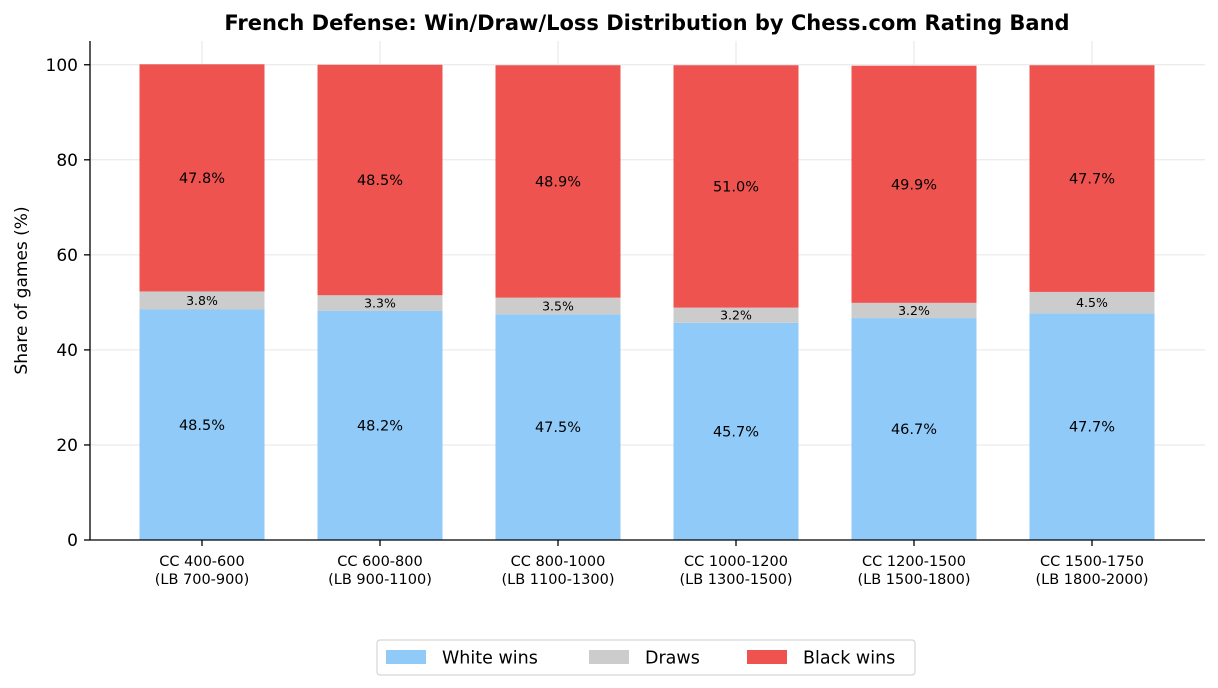 The image size is (1218, 688). I want to click on data-label-draws-5: 4.5%, so click(1092, 302).